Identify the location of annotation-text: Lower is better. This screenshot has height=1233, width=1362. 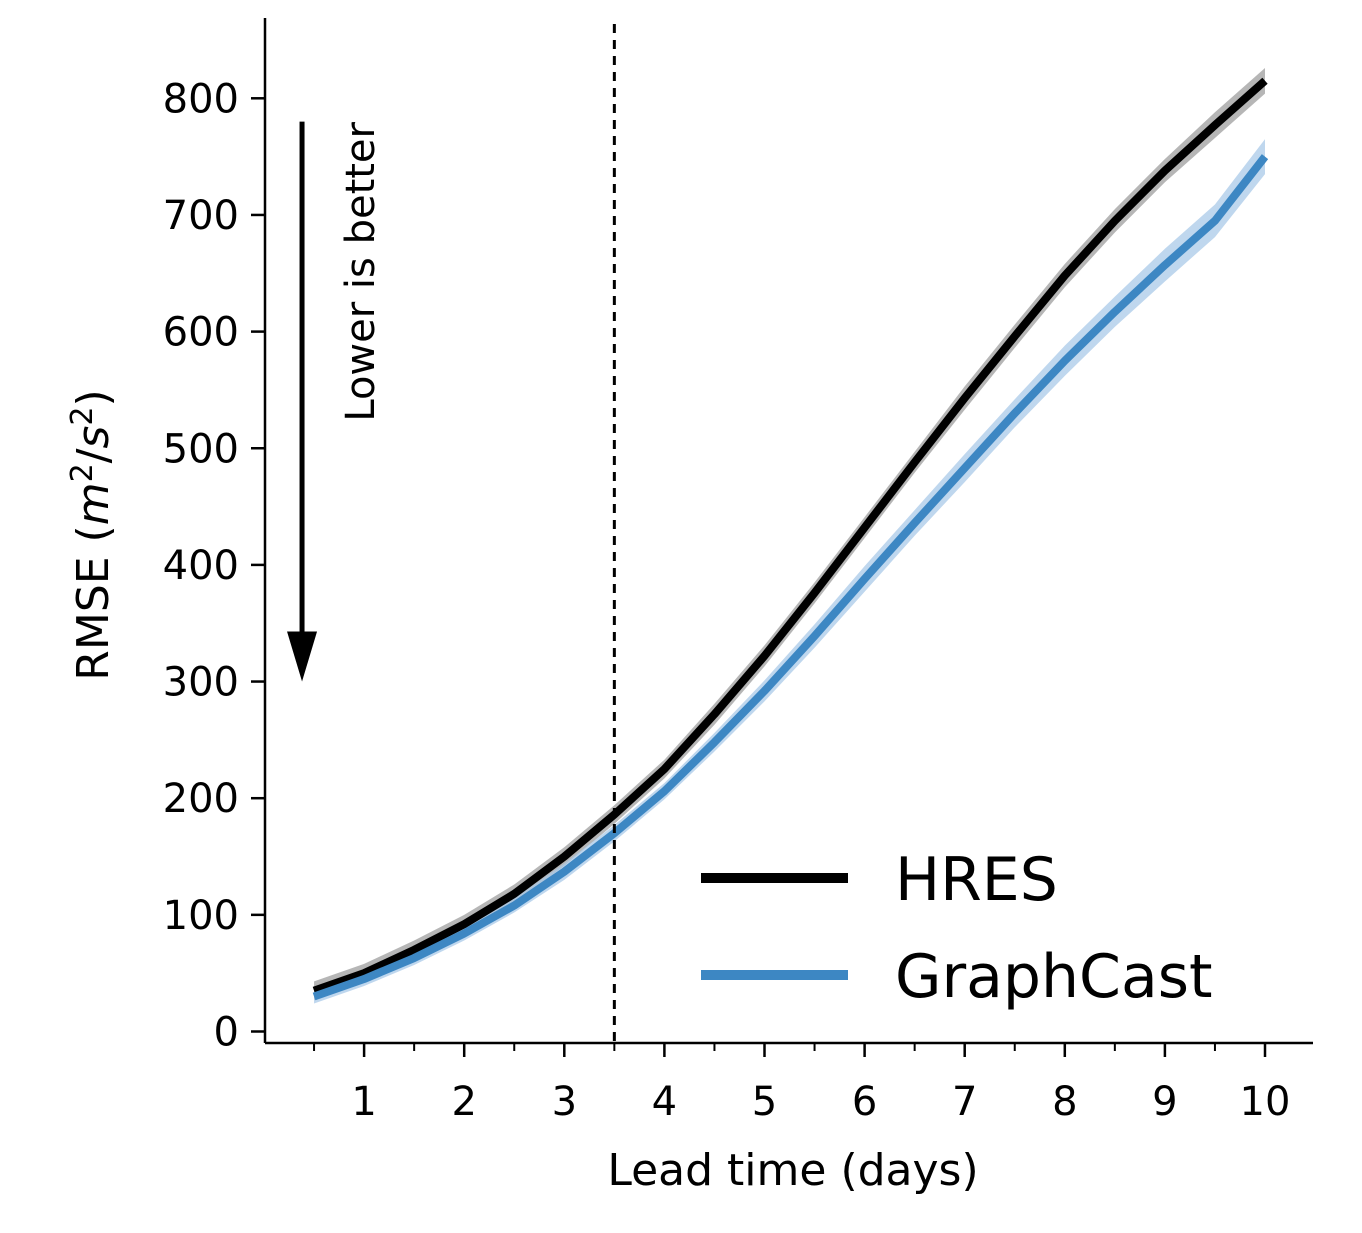
(361, 271).